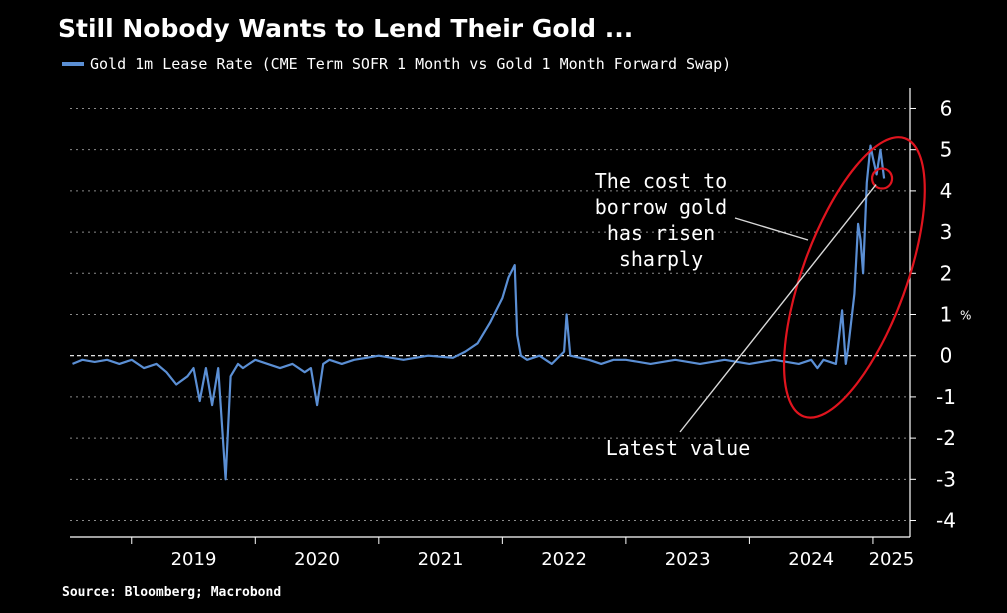  I want to click on annotation-line: has risen, so click(661, 233).